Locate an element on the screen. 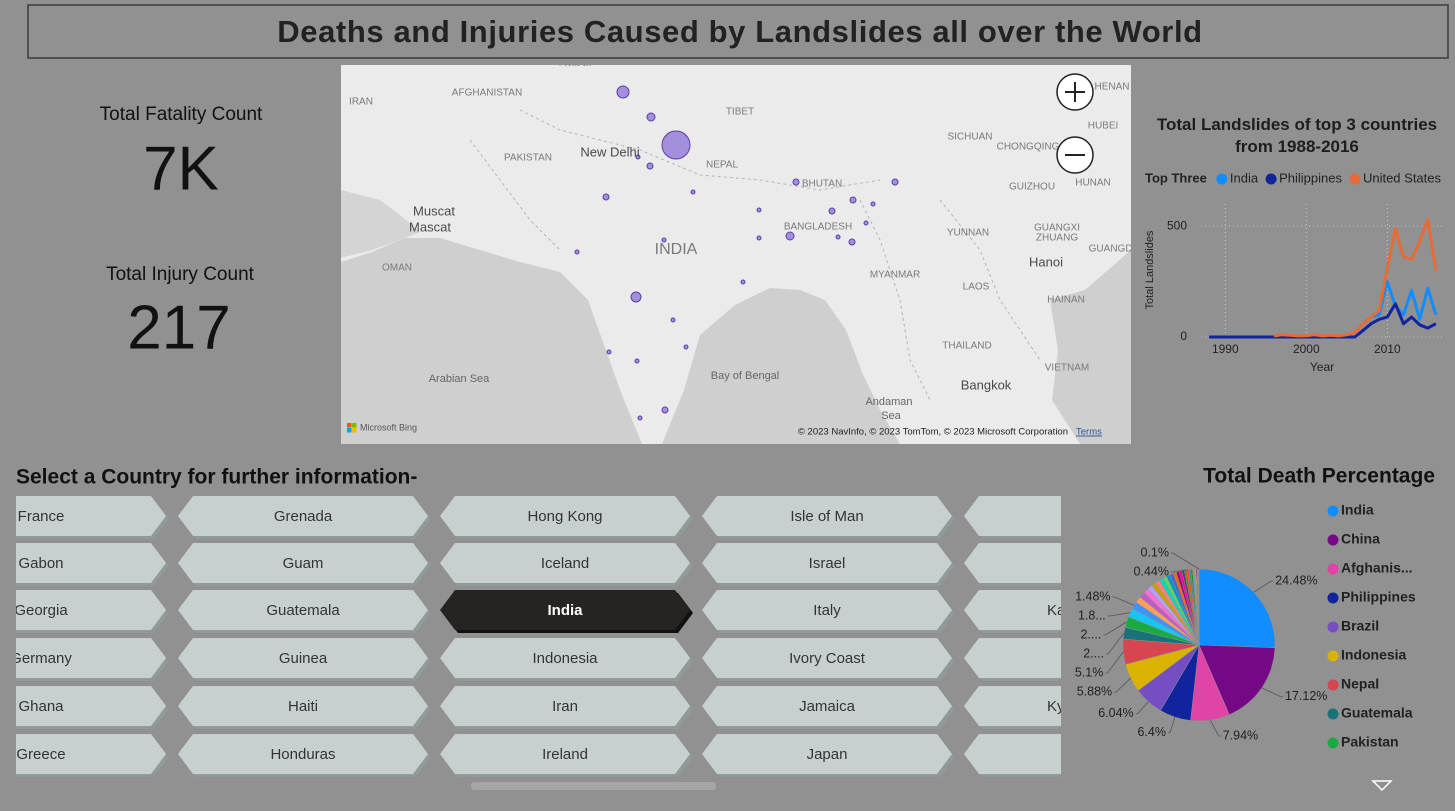  slicer-button-label: Honduras is located at coordinates (302, 754).